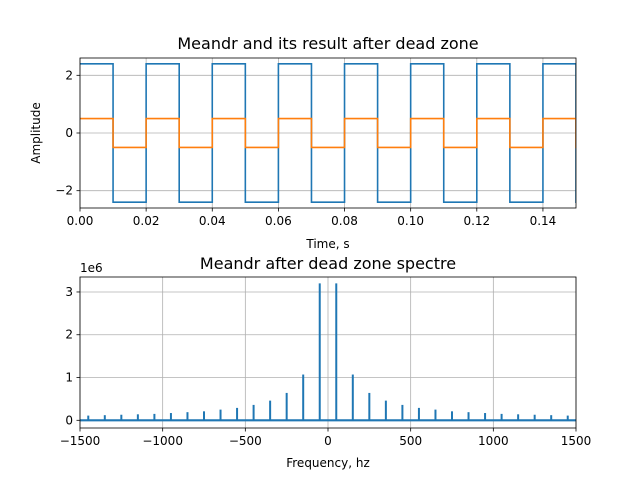 This screenshot has height=485, width=640. What do you see at coordinates (476, 221) in the screenshot?
I see `x-tick-label: 0.12` at bounding box center [476, 221].